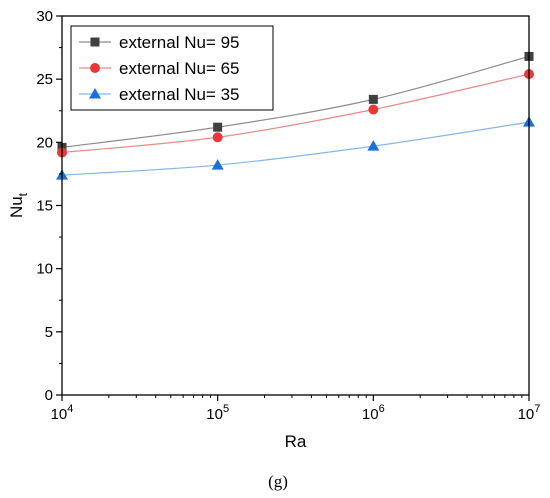 The width and height of the screenshot is (550, 498). I want to click on x-axis-title: Ra, so click(296, 441).